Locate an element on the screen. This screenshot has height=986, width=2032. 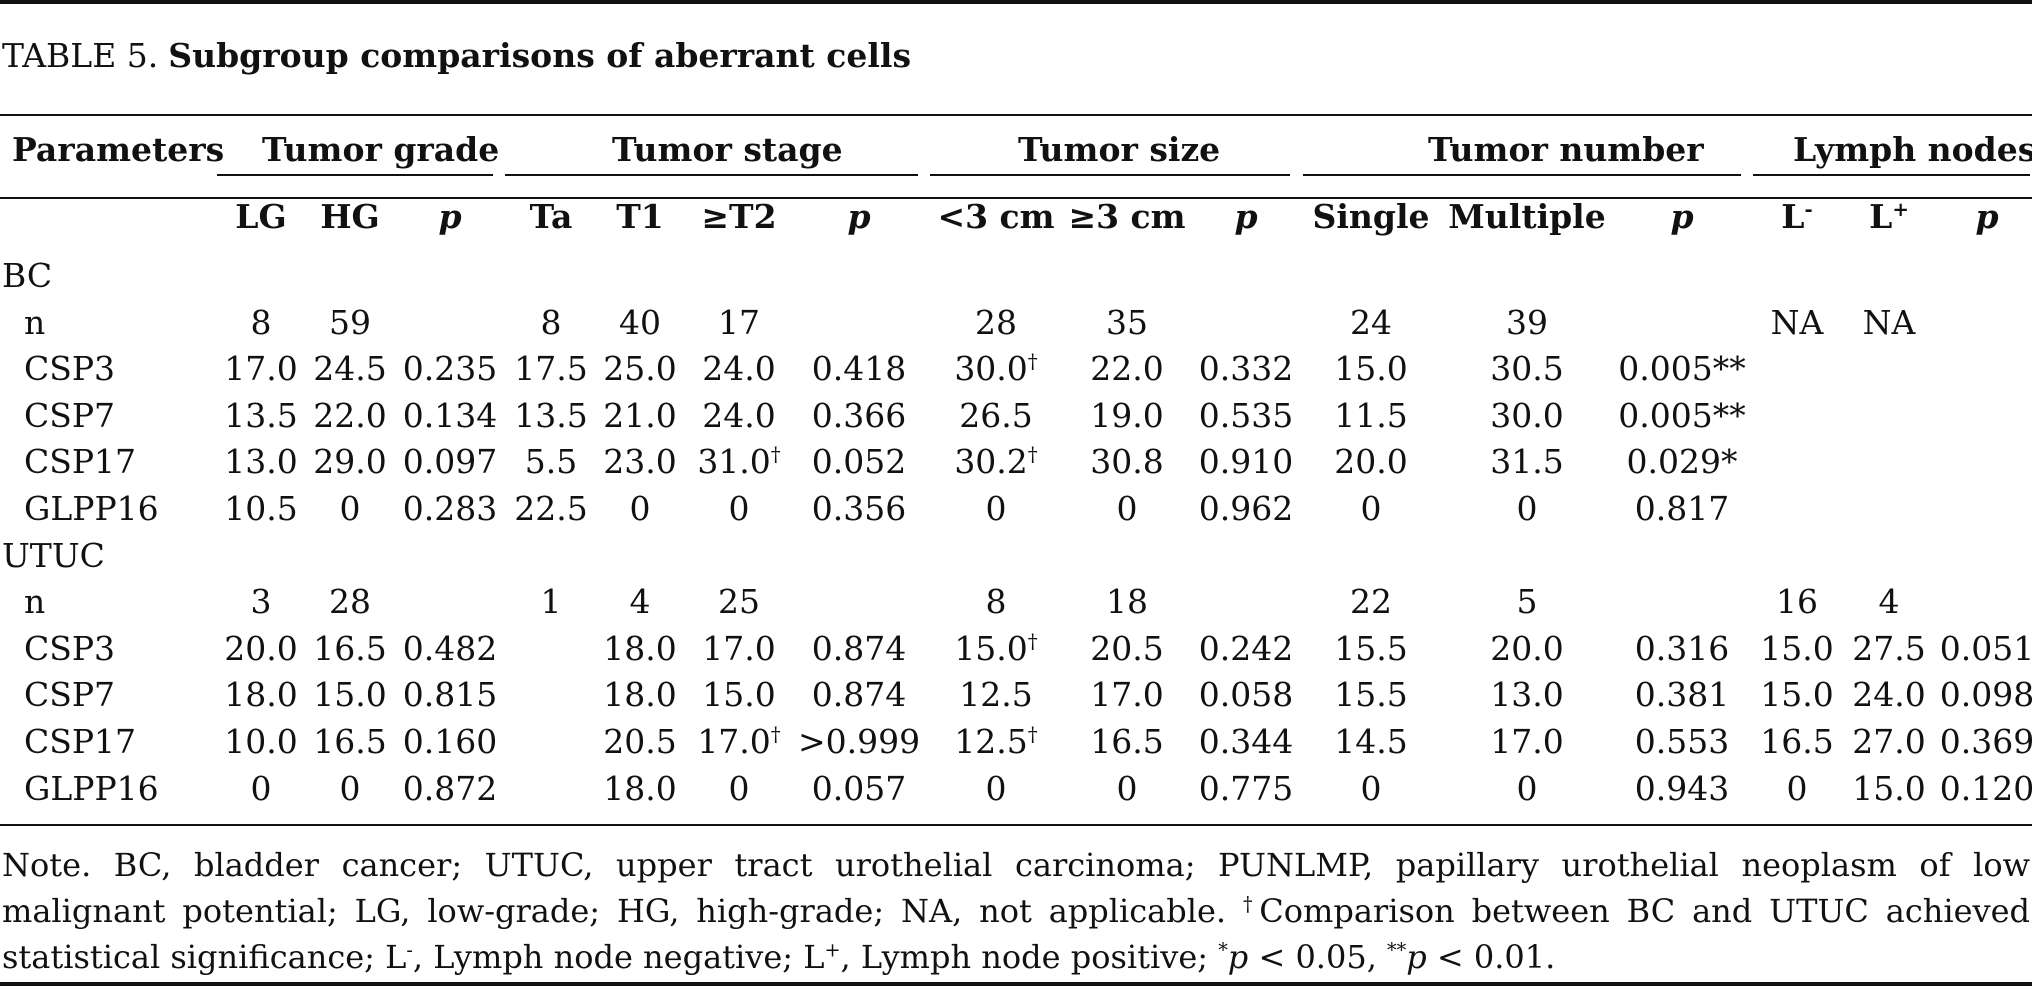
column-header-text: p is located at coordinates (859, 216).